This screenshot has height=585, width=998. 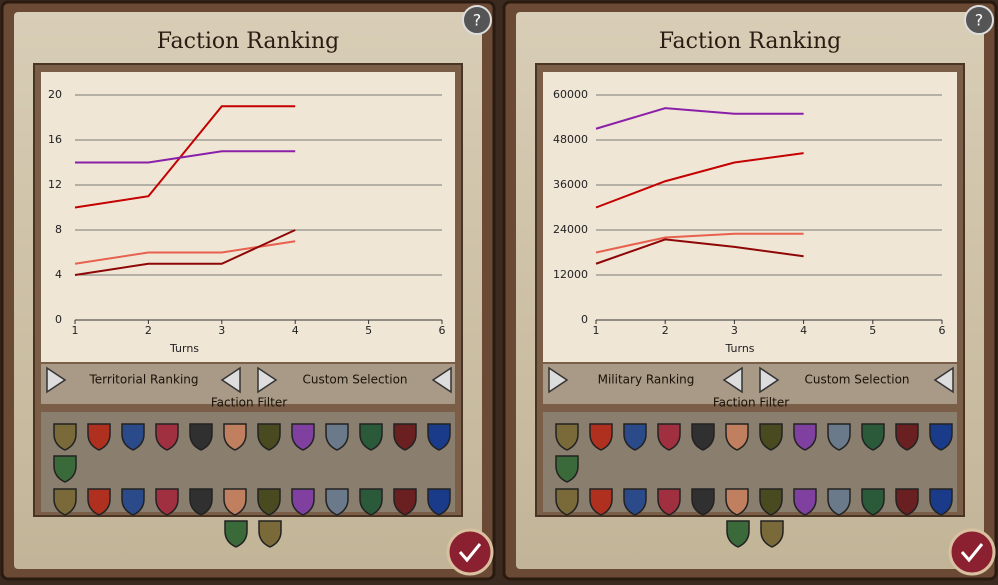 I want to click on controls-bar, so click(x=750, y=384).